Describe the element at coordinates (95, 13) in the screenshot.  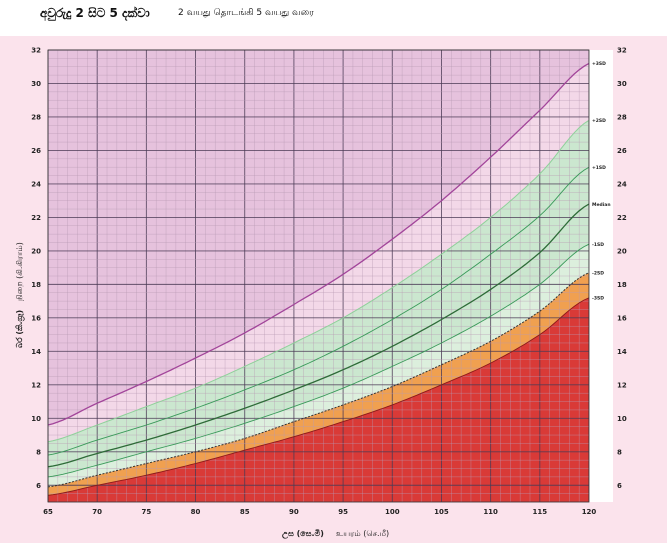
I see `title-main: අවුරුදු 2 සිට 5 දක්වා` at that location.